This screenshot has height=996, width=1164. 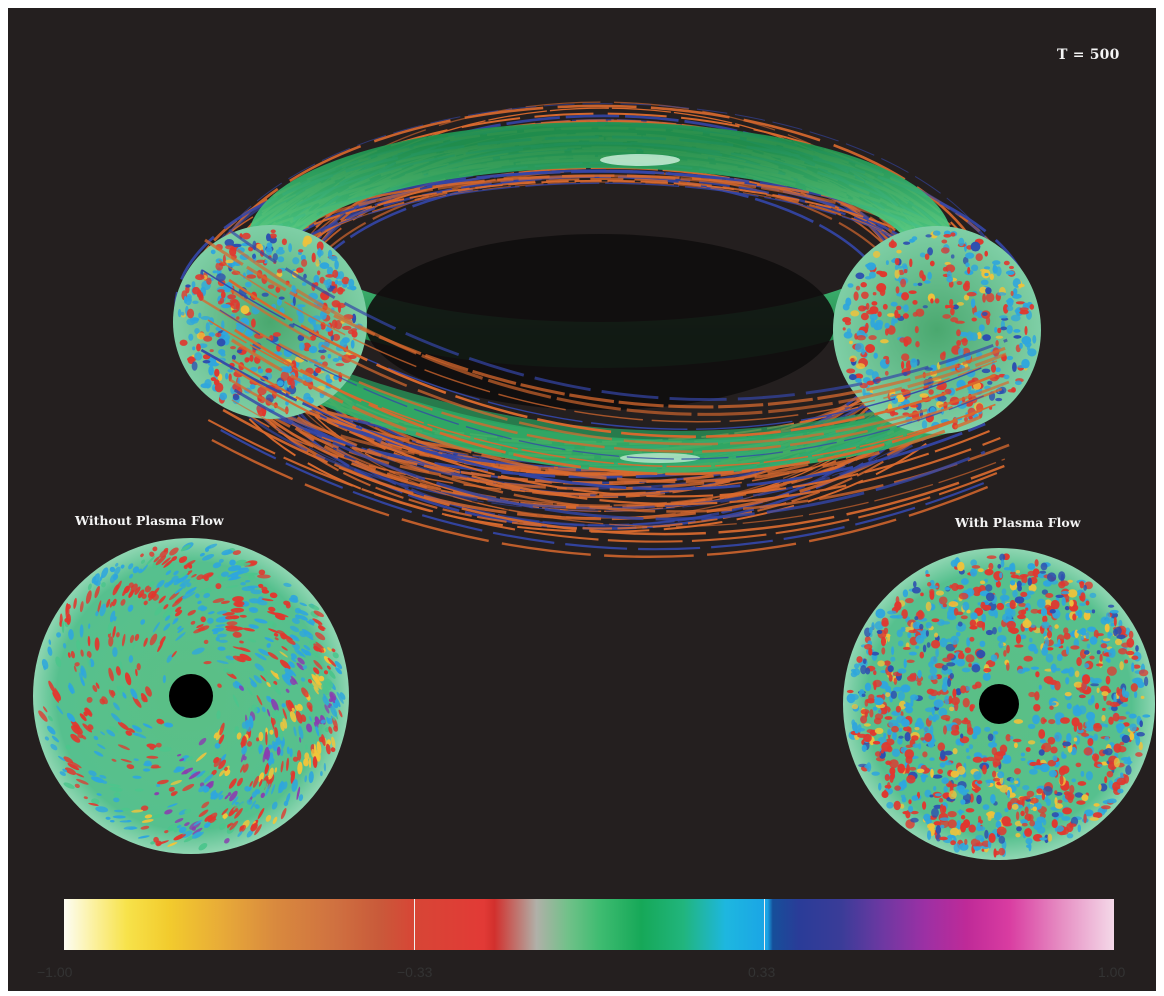 What do you see at coordinates (1112, 972) in the screenshot?
I see `colorbar-tick-max: 1.00` at bounding box center [1112, 972].